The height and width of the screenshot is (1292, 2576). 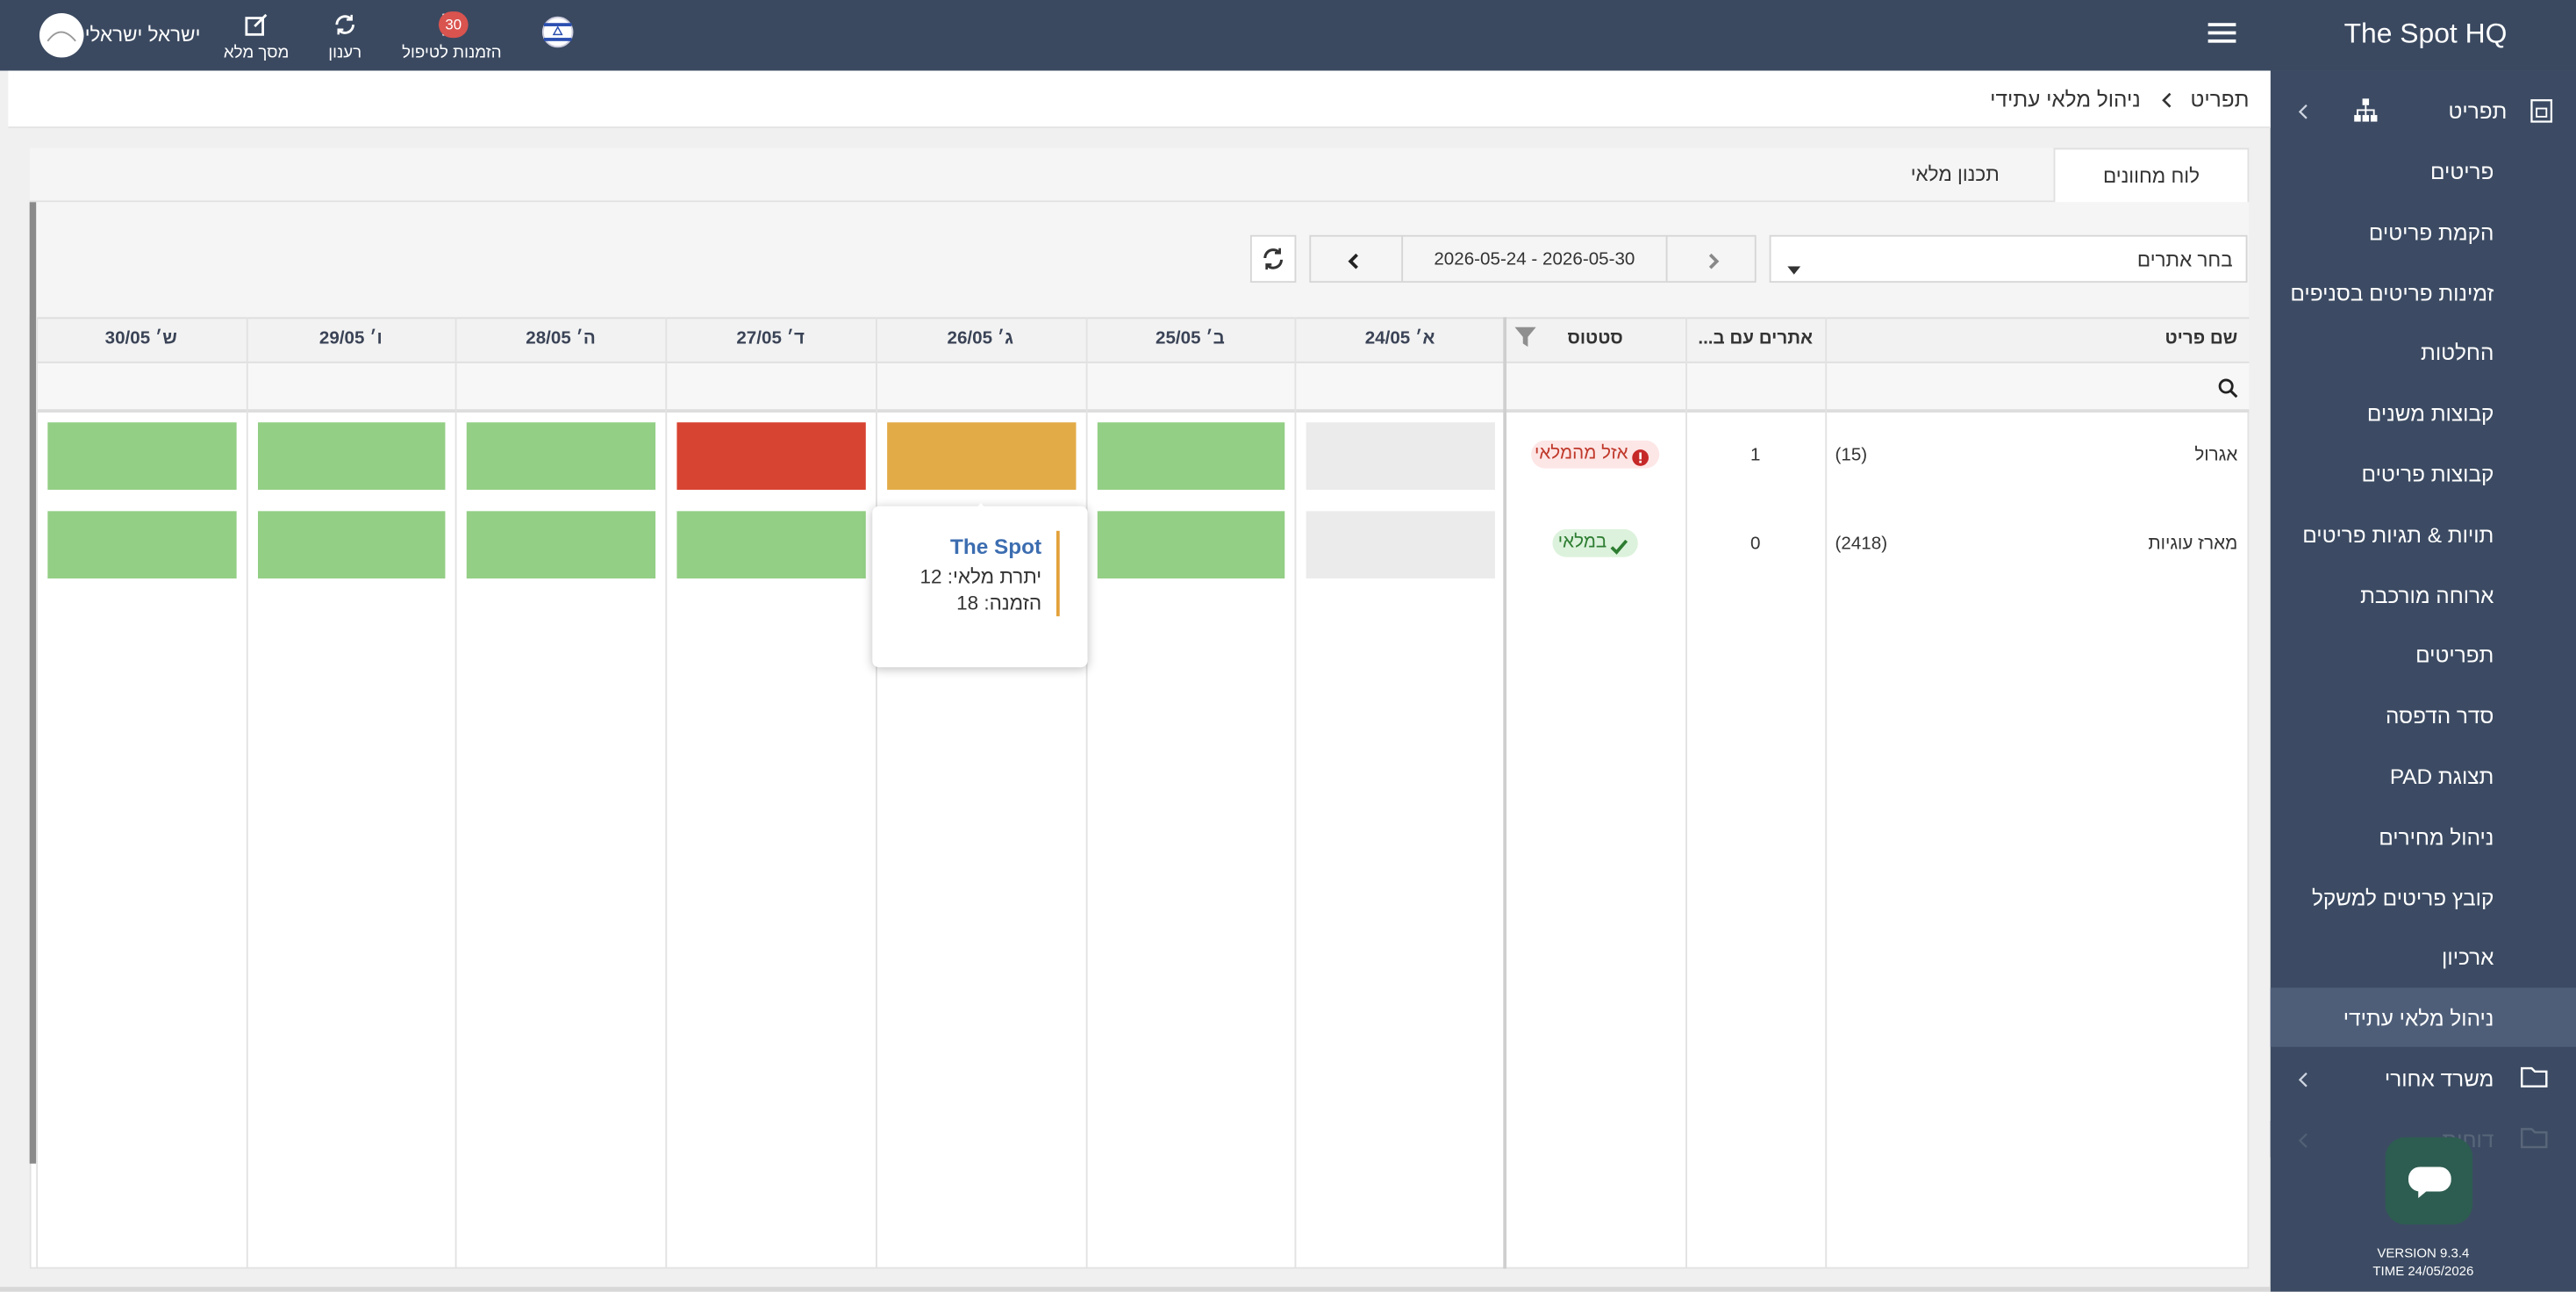 What do you see at coordinates (2008, 259) in the screenshot?
I see `site-select: בחר אתרים` at bounding box center [2008, 259].